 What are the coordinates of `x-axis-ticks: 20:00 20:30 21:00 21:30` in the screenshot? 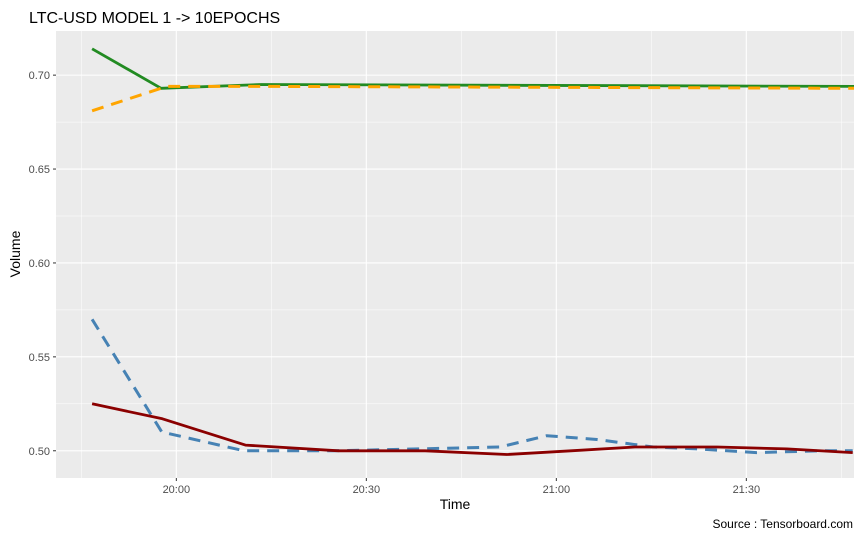 It's located at (462, 487).